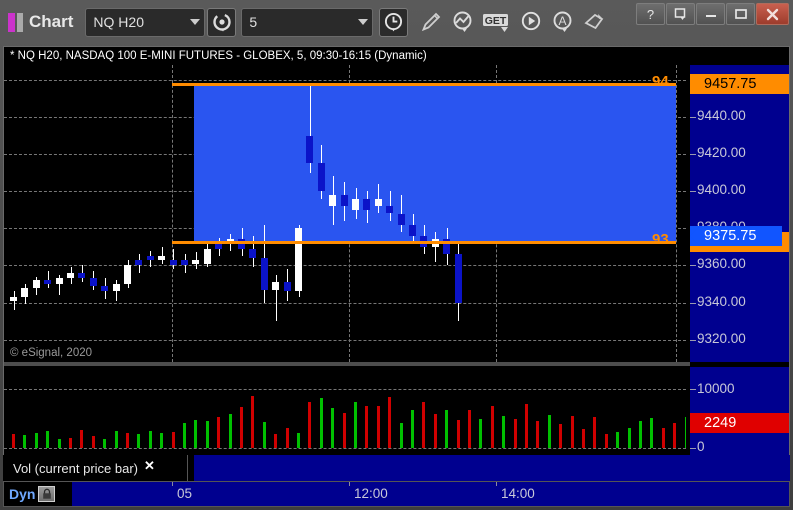 This screenshot has height=510, width=793. What do you see at coordinates (51, 353) in the screenshot?
I see `watermark: © eSignal, 2020` at bounding box center [51, 353].